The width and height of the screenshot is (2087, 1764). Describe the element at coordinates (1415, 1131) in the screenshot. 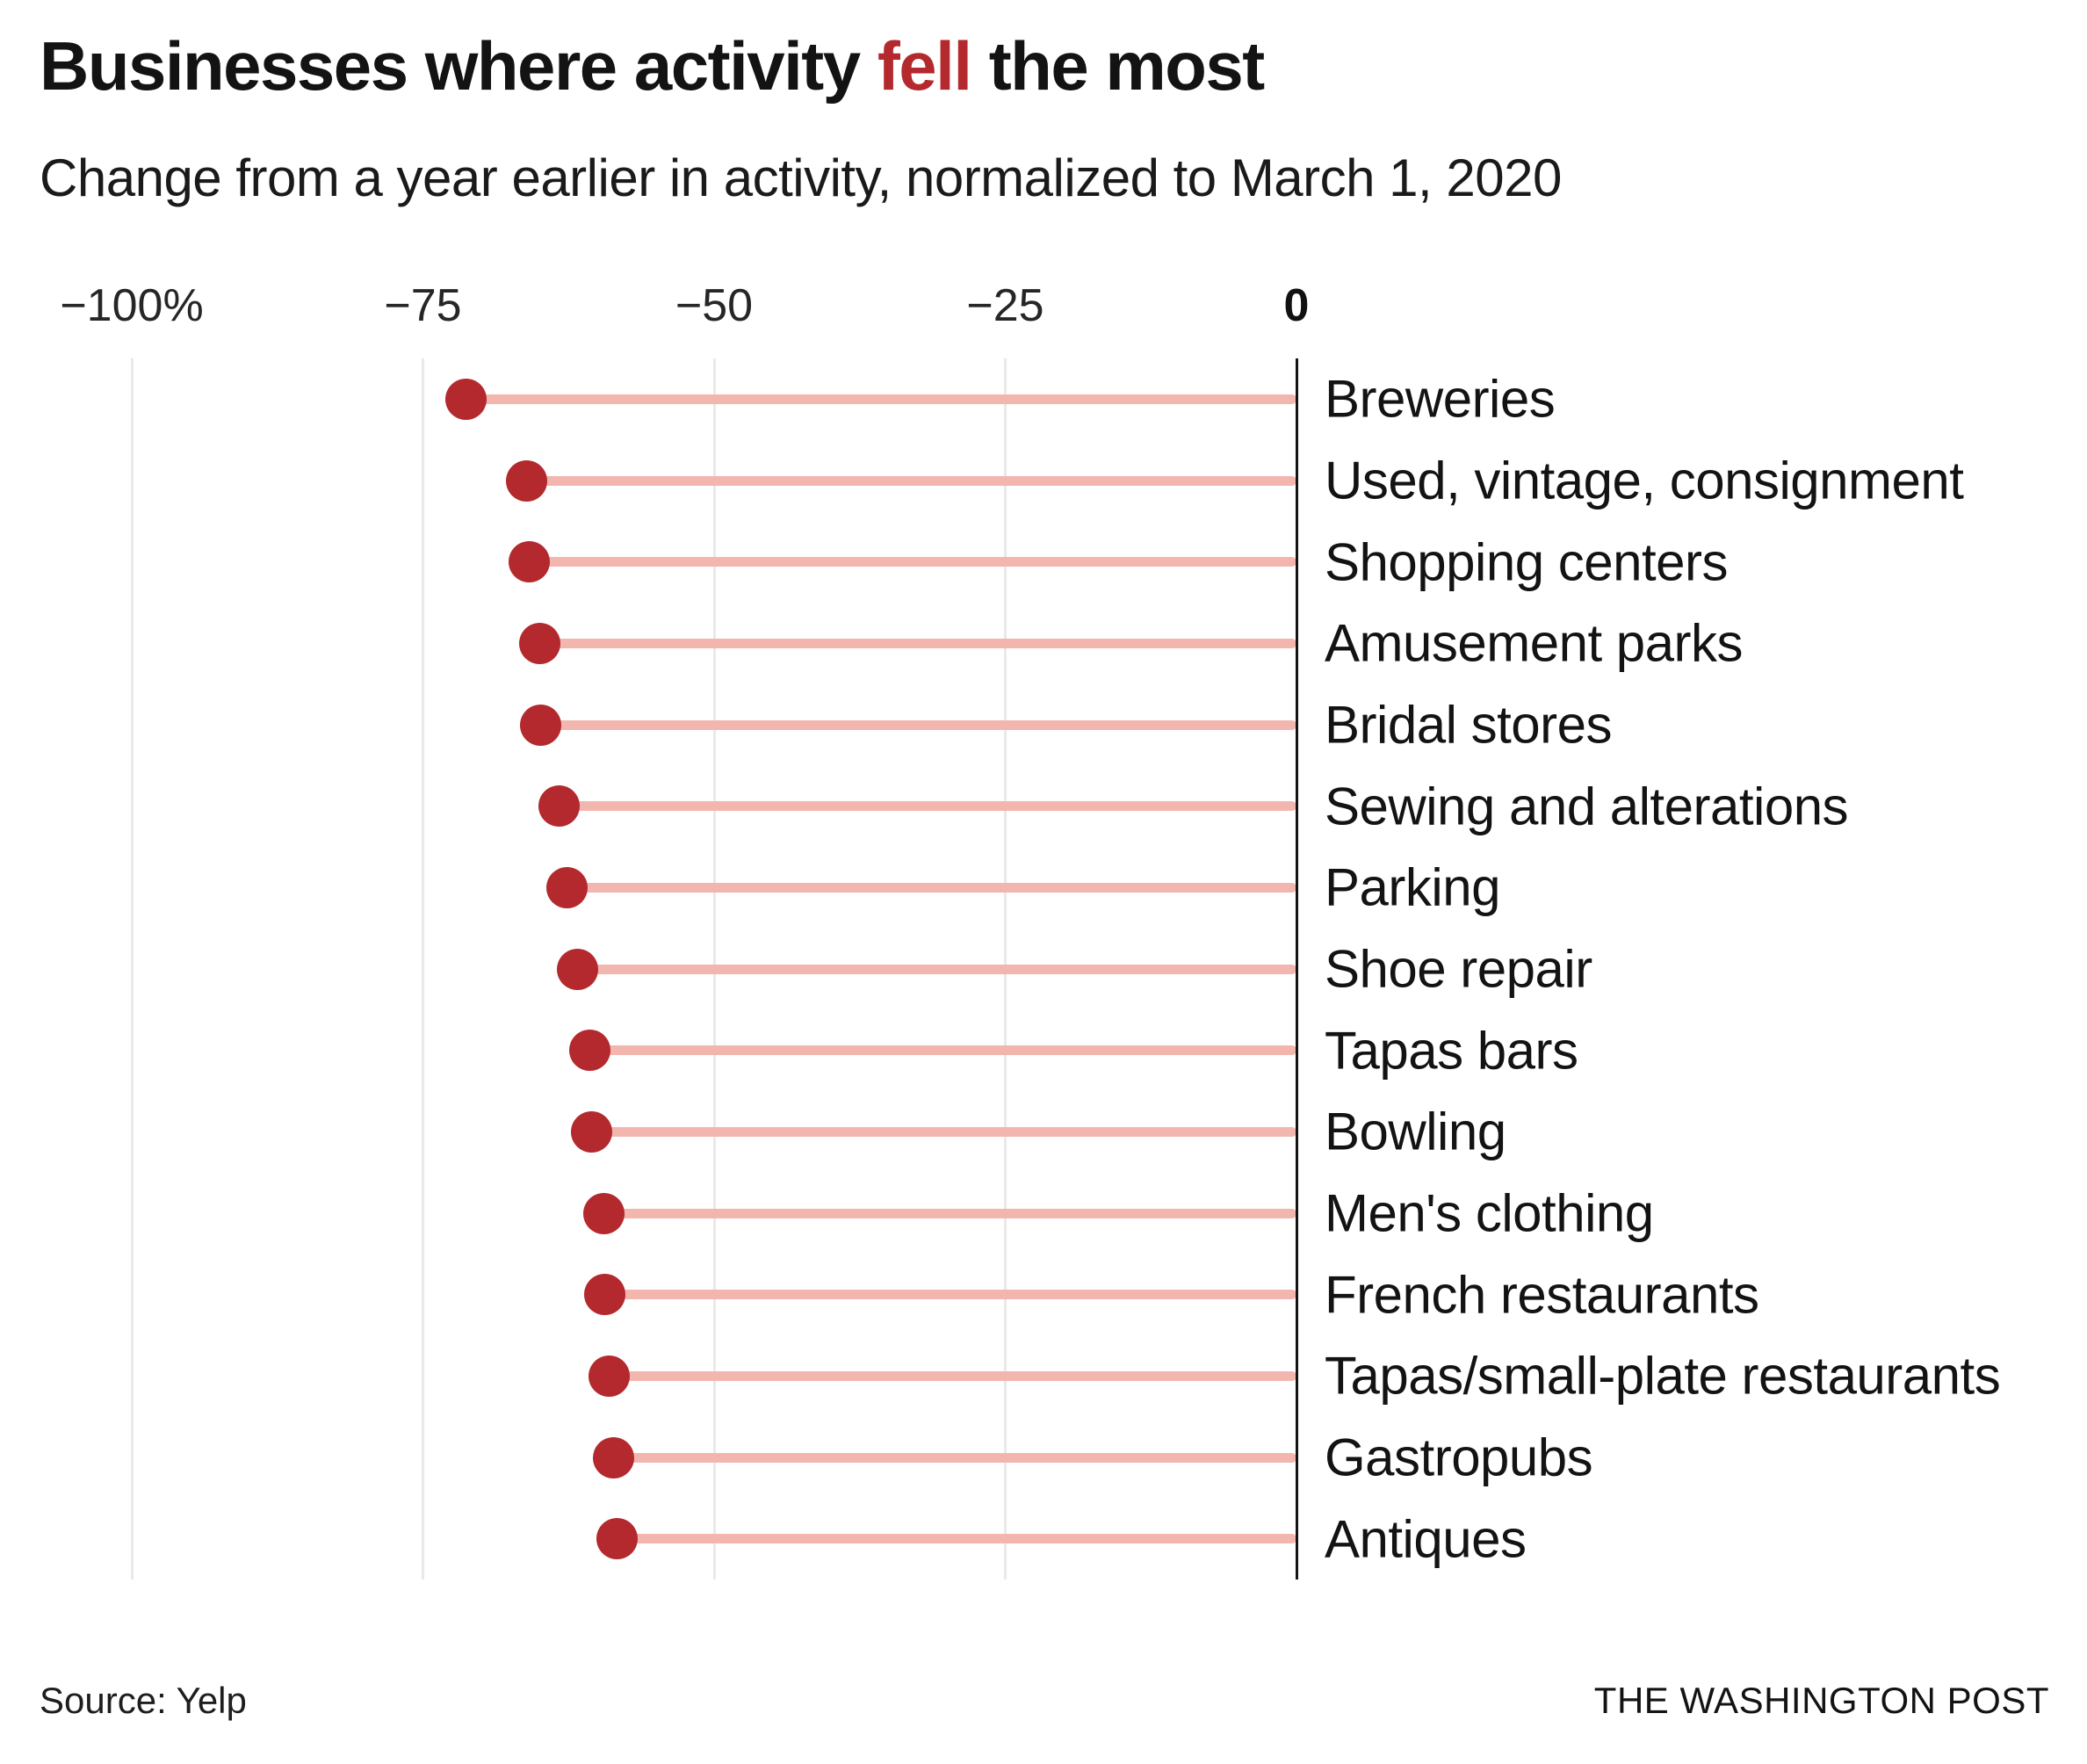

I see `category-label: Bowling` at that location.